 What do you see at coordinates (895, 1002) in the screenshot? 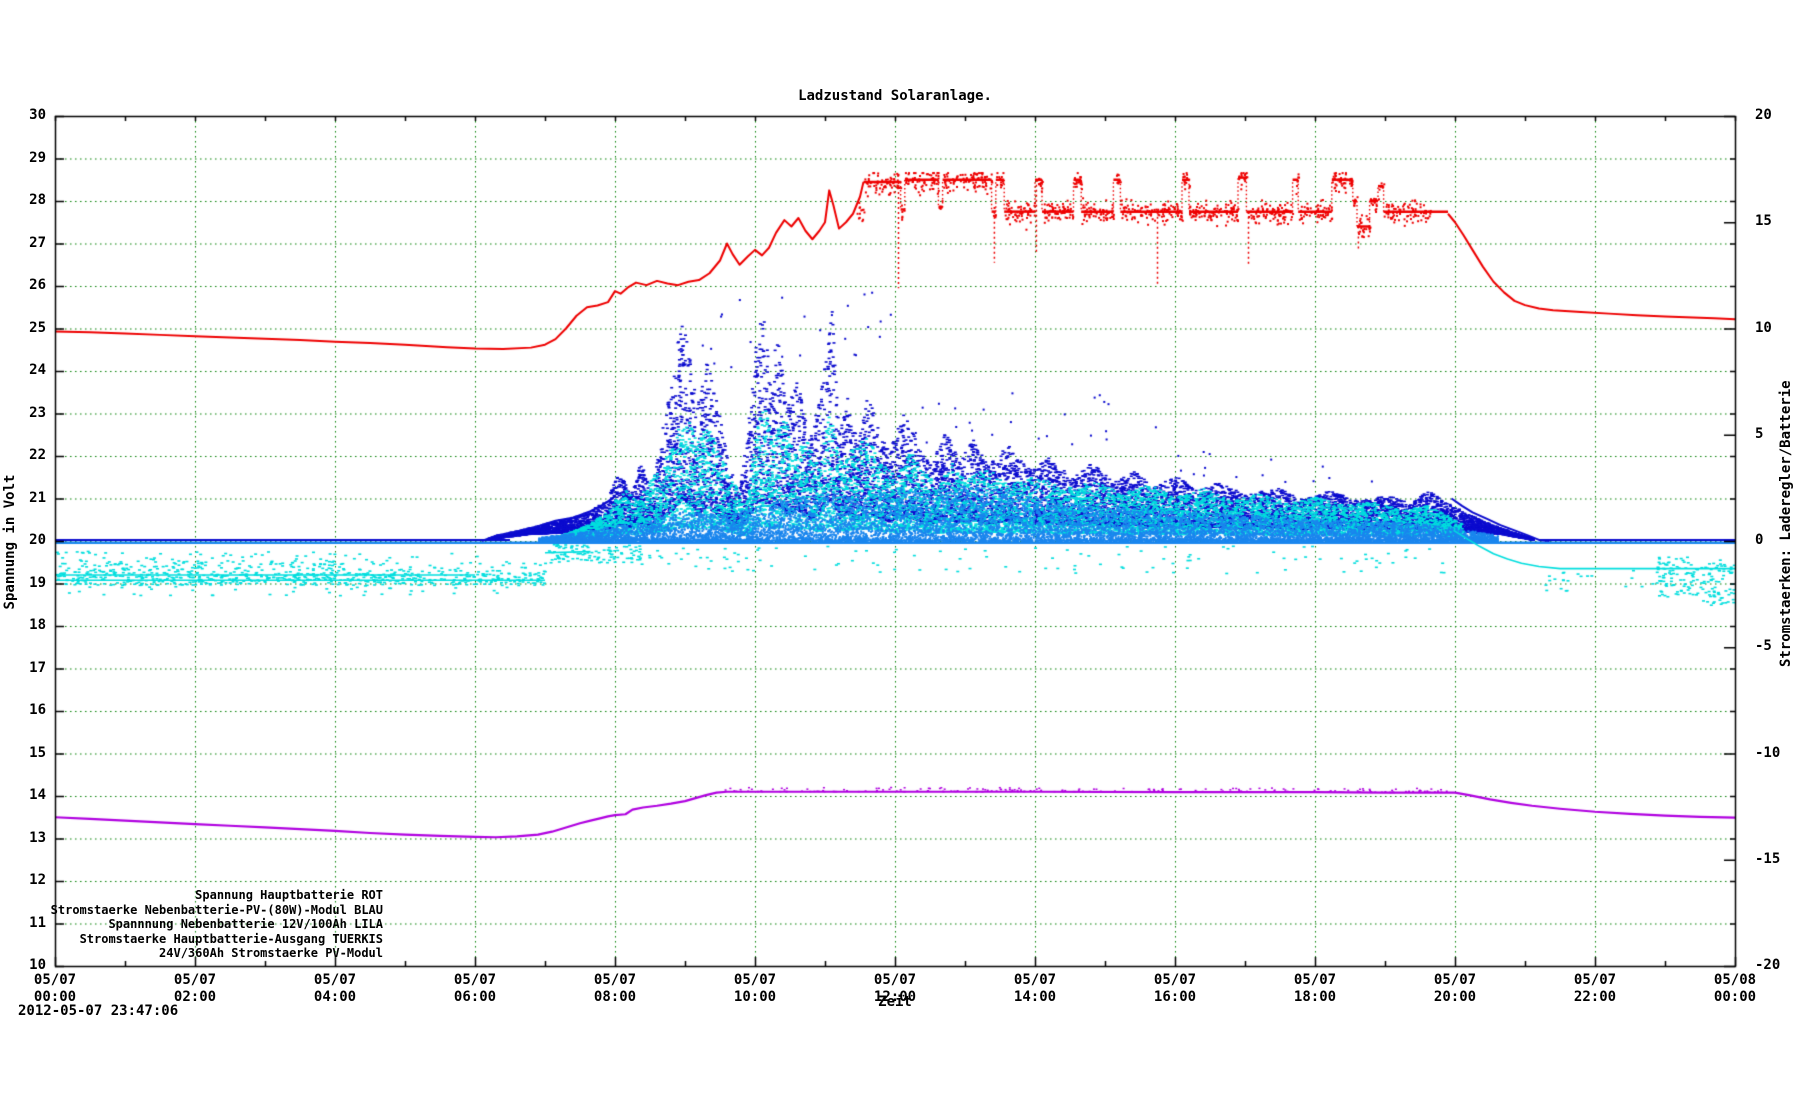
I see `x-axis-label: Zeit` at bounding box center [895, 1002].